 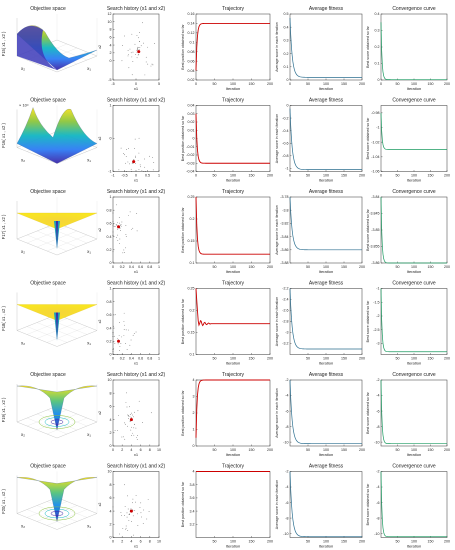 What do you see at coordinates (277, 504) in the screenshot?
I see `average-ylabel: Average score in each iteration` at bounding box center [277, 504].